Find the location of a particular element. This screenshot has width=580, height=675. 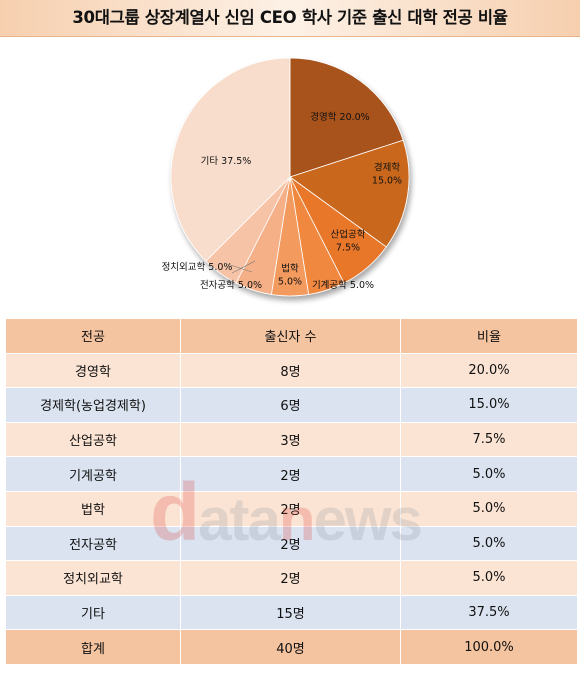

pie-slices is located at coordinates (290, 177).